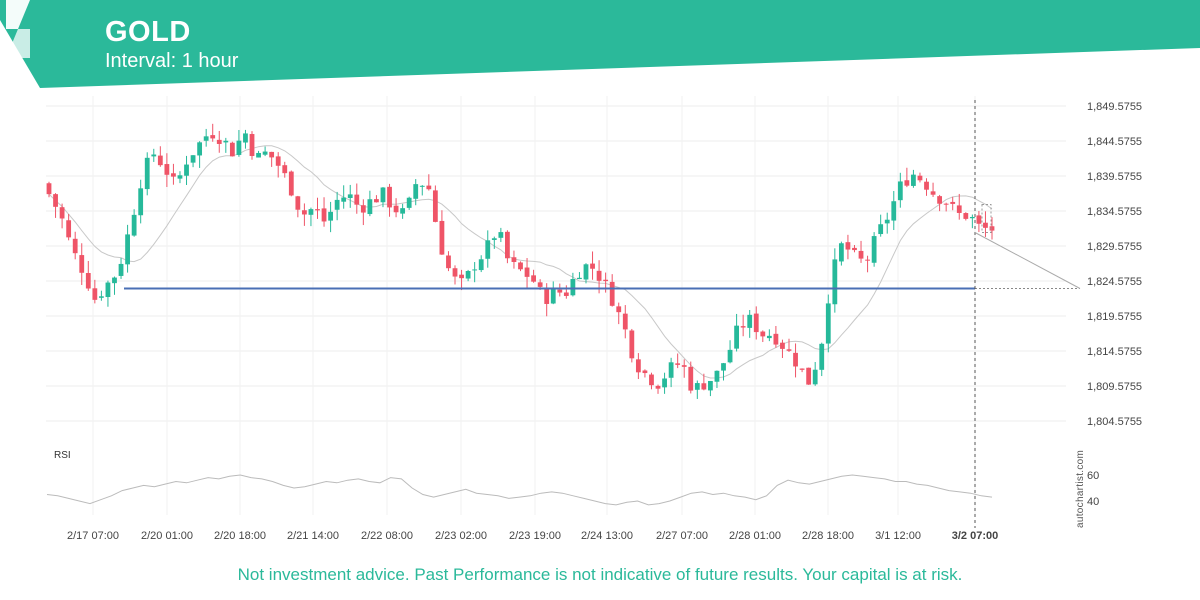  What do you see at coordinates (1114, 352) in the screenshot?
I see `price-tick-label: 1,814.5755` at bounding box center [1114, 352].